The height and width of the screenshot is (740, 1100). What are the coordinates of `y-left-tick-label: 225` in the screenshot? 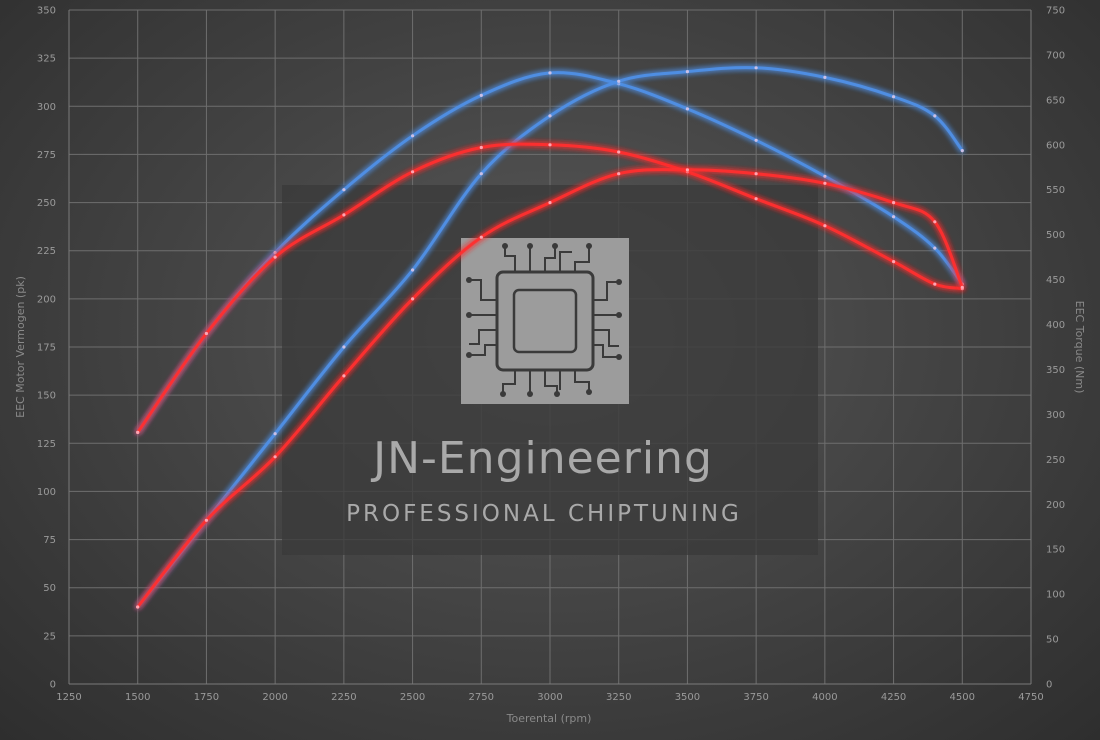 It's located at (46, 251).